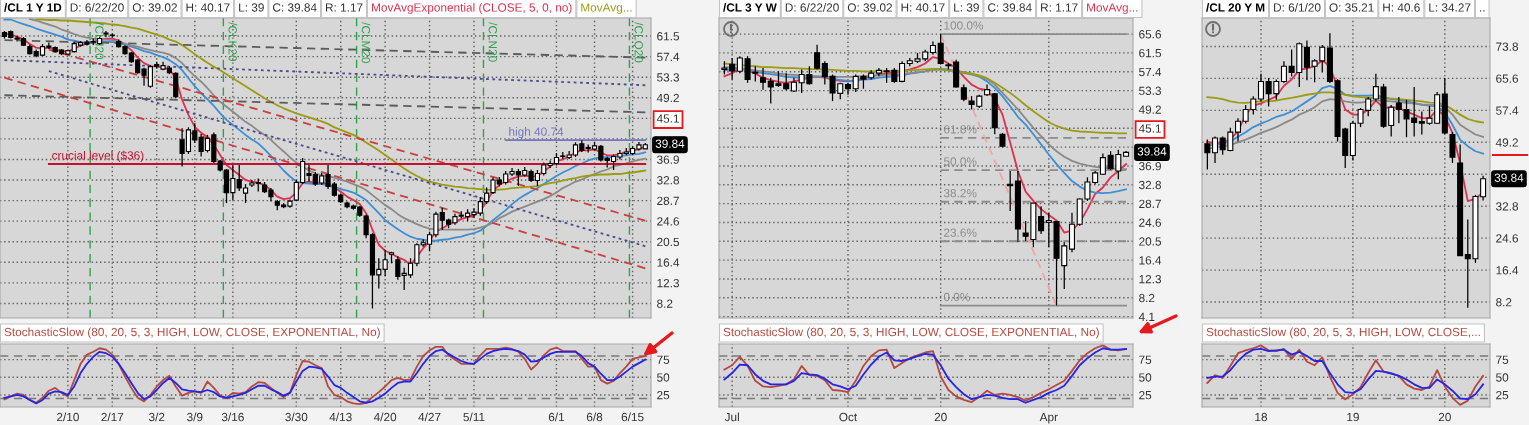  Describe the element at coordinates (1149, 128) in the screenshot. I see `y-tick-label: 45.1` at that location.